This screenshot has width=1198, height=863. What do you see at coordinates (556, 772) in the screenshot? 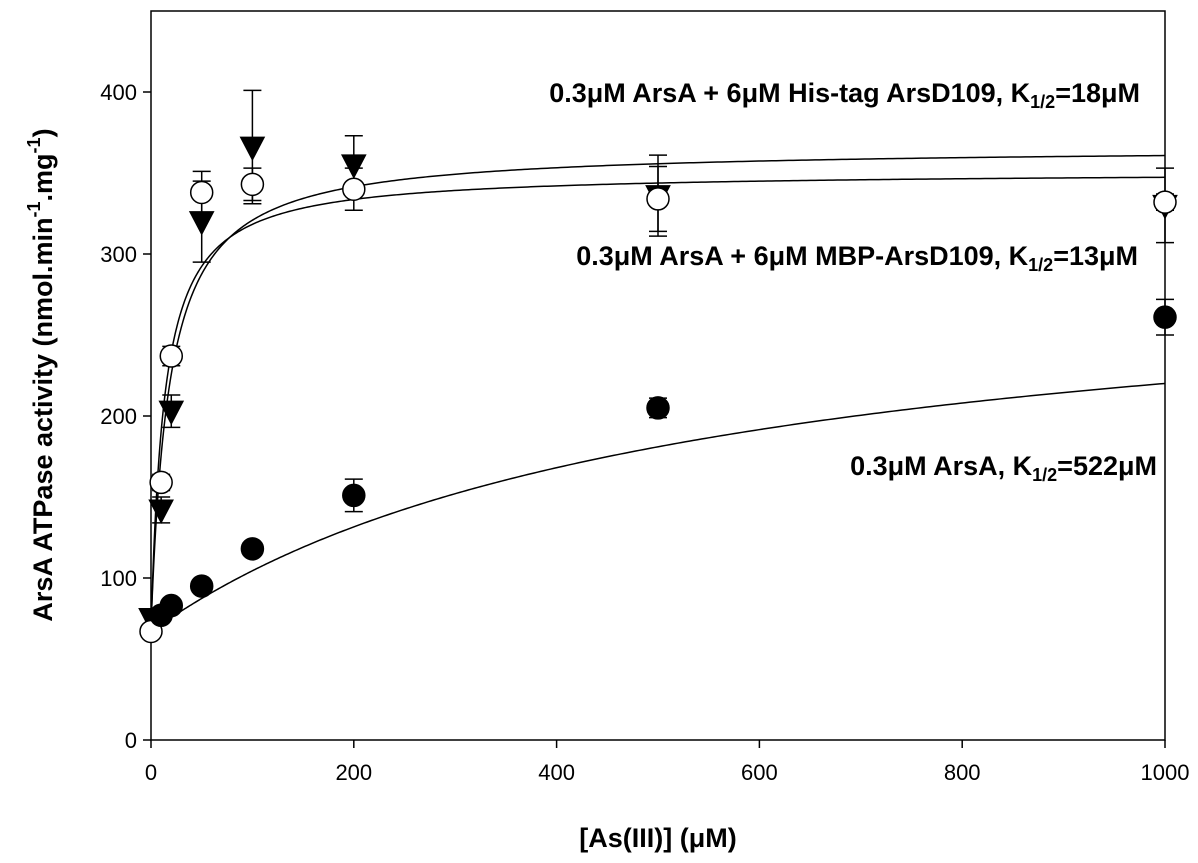
I see `x-tick-label: 400` at bounding box center [556, 772].